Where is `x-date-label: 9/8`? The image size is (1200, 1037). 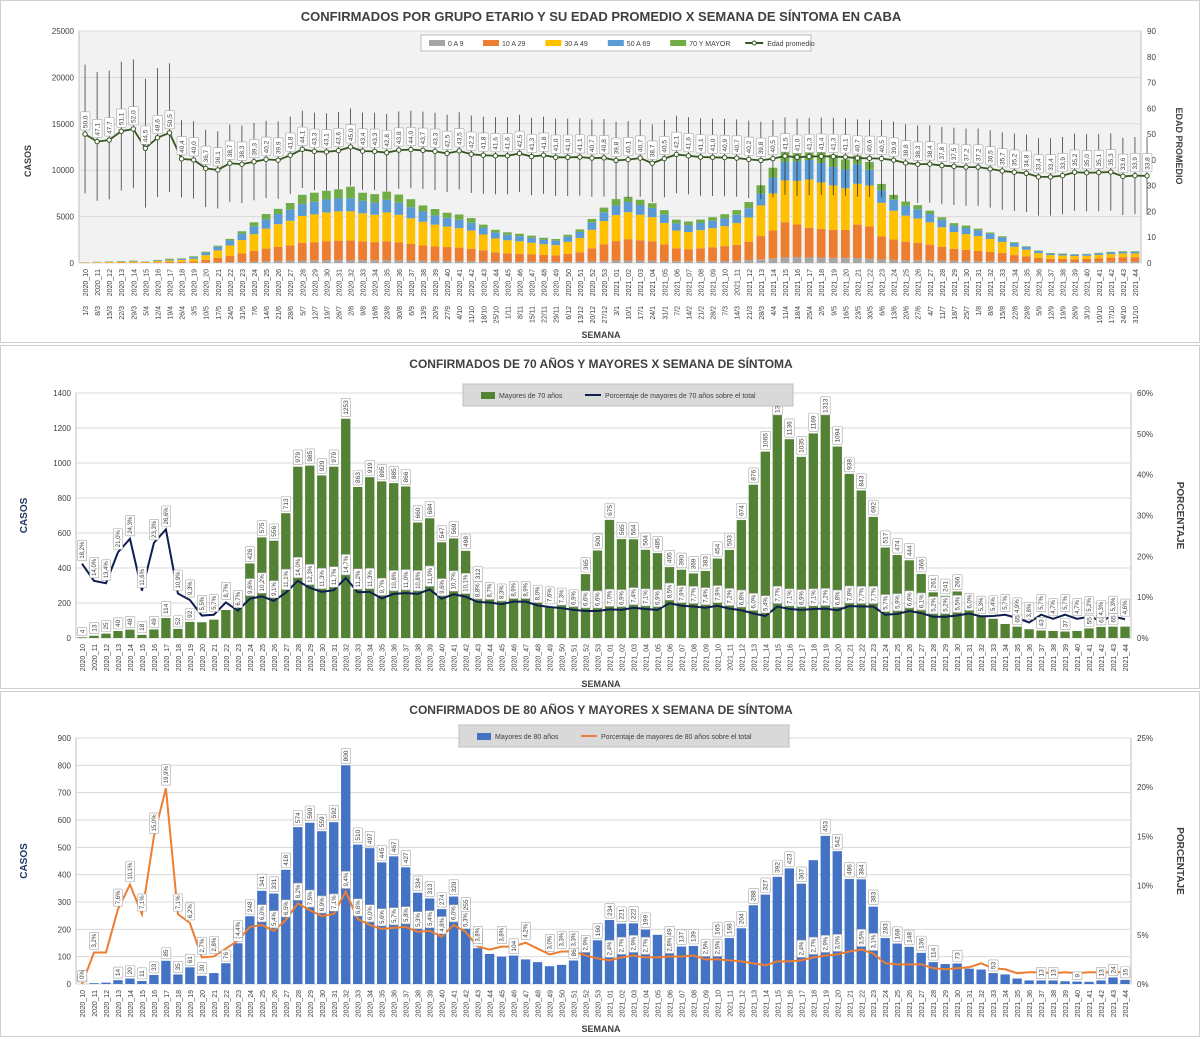 x-date-label: 9/8 is located at coordinates (364, 311).